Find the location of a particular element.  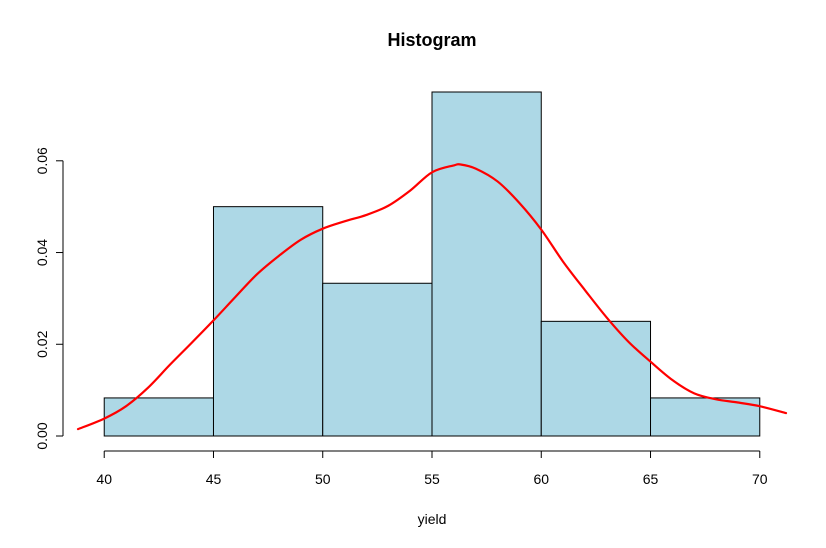

y-tick-label-2: 0.04 is located at coordinates (42, 252).